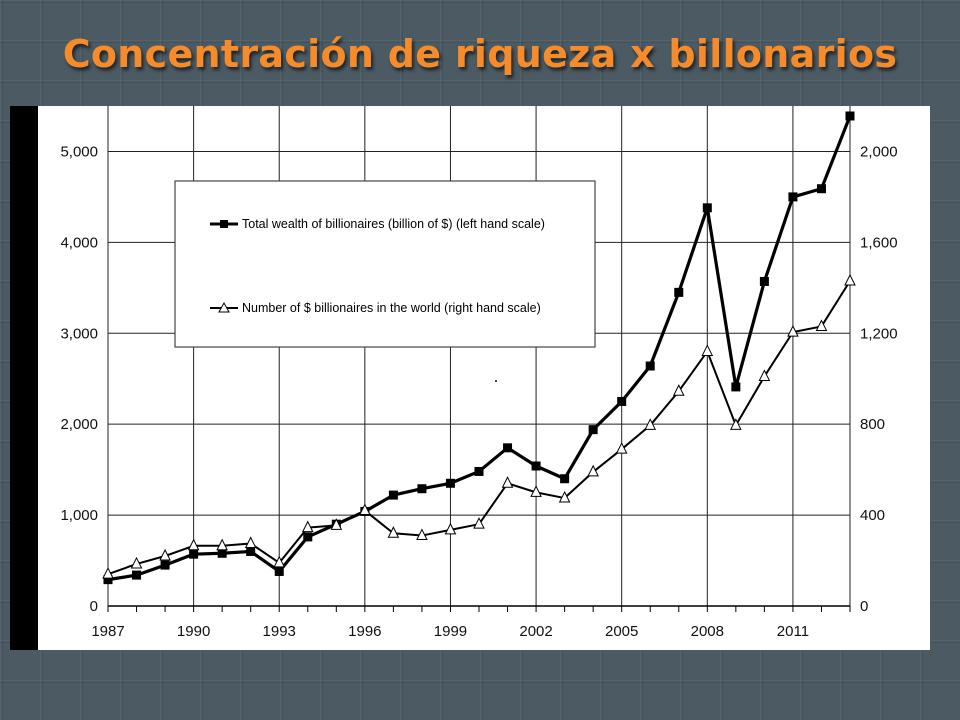 This screenshot has width=960, height=720. I want to click on x-tick-label: 2008, so click(707, 631).